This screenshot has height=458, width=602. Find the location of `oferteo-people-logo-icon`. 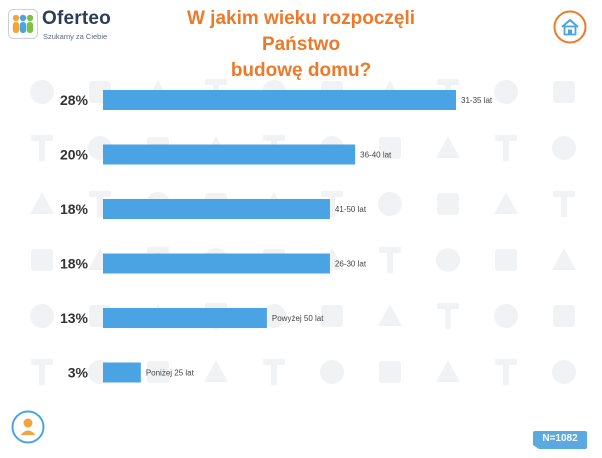

oferteo-people-logo-icon is located at coordinates (23, 24).